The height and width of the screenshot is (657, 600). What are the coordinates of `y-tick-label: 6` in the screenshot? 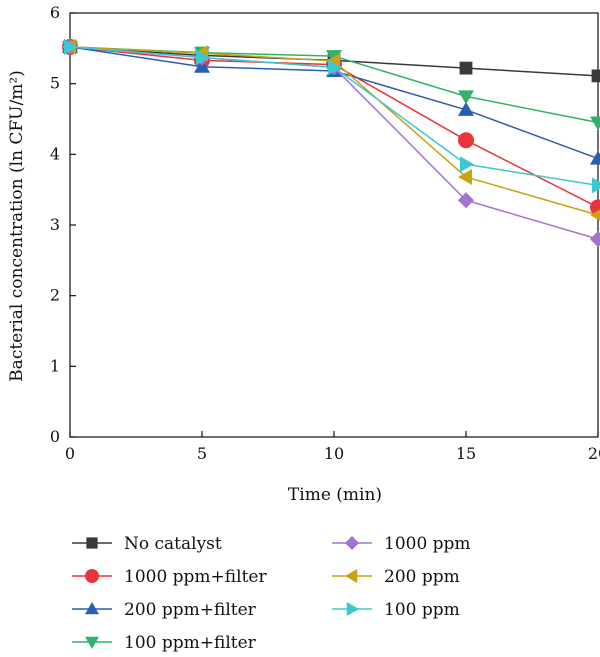 It's located at (55, 12).